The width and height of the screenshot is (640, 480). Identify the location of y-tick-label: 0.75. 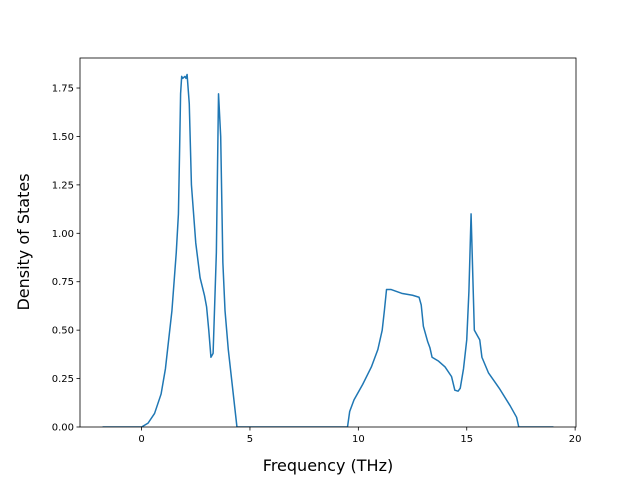
(63, 282).